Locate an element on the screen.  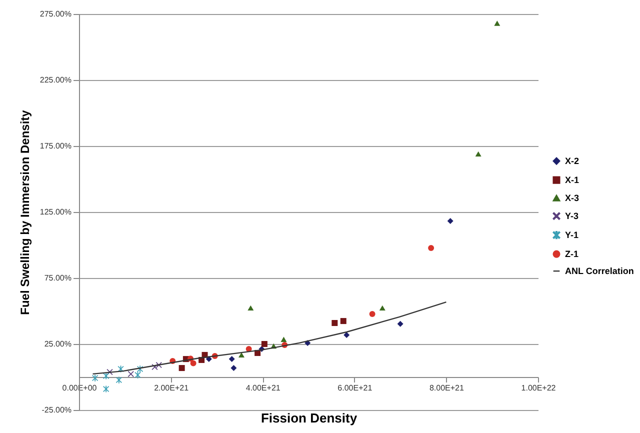
x-tick-label: 8.00E+21 is located at coordinates (446, 388).